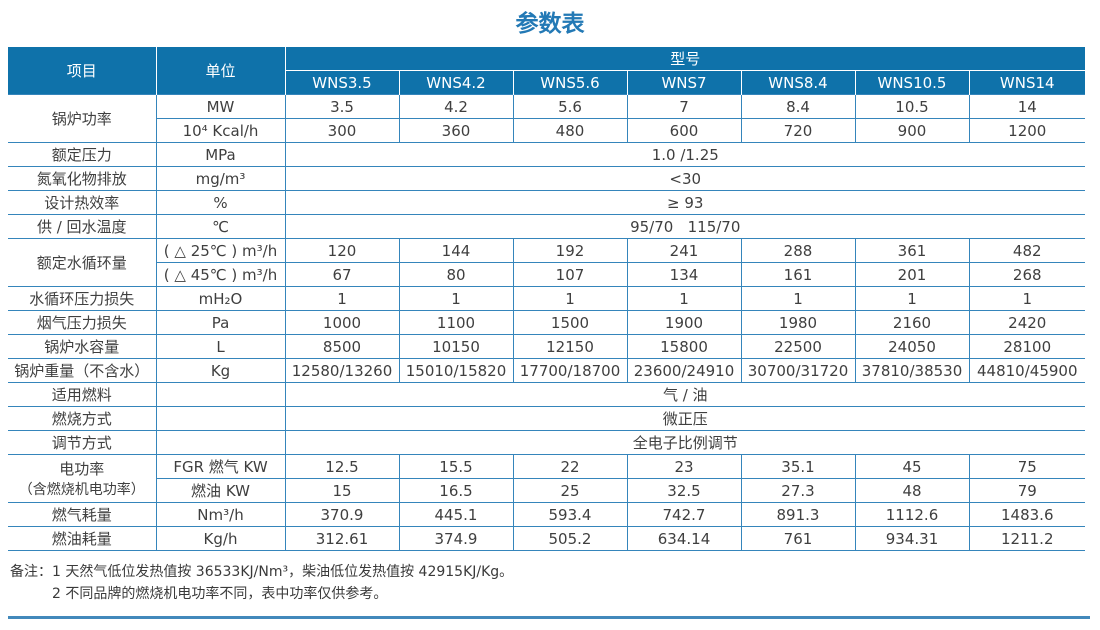 The image size is (1100, 630). Describe the element at coordinates (456, 538) in the screenshot. I see `value-cell: 374.9` at that location.